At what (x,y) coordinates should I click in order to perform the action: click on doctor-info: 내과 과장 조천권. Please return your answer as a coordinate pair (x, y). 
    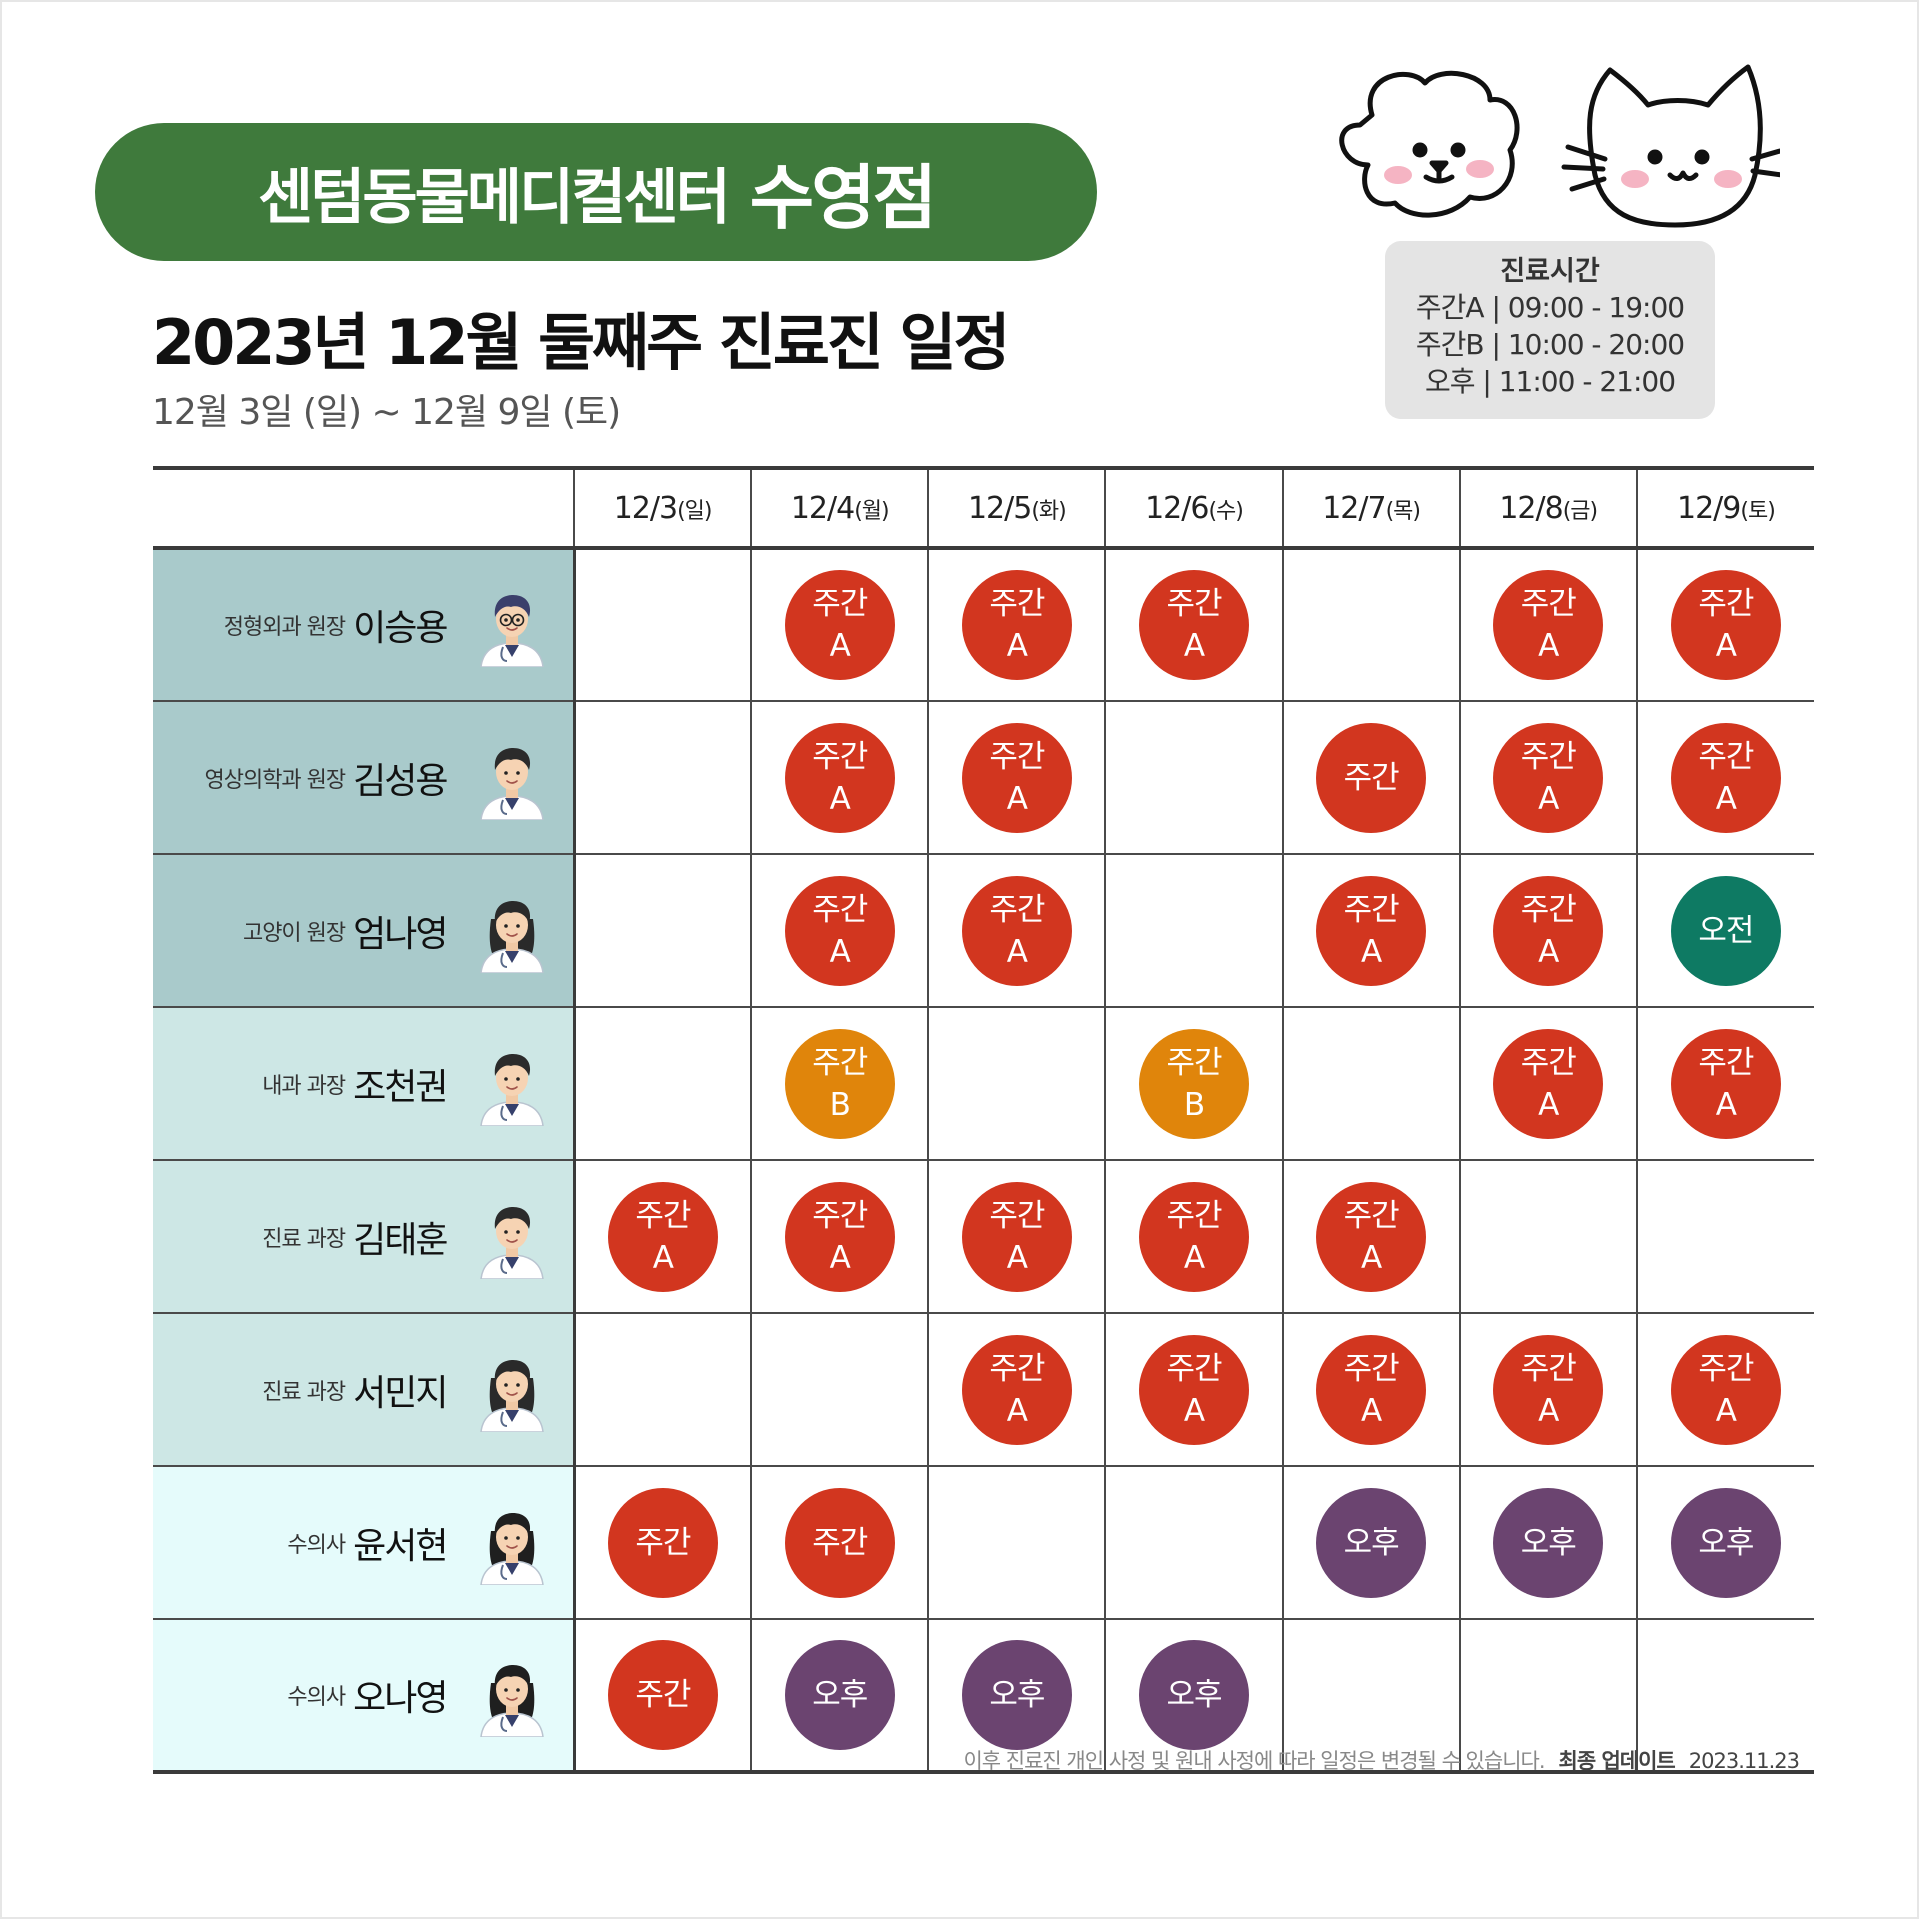
    Looking at the image, I should click on (363, 1083).